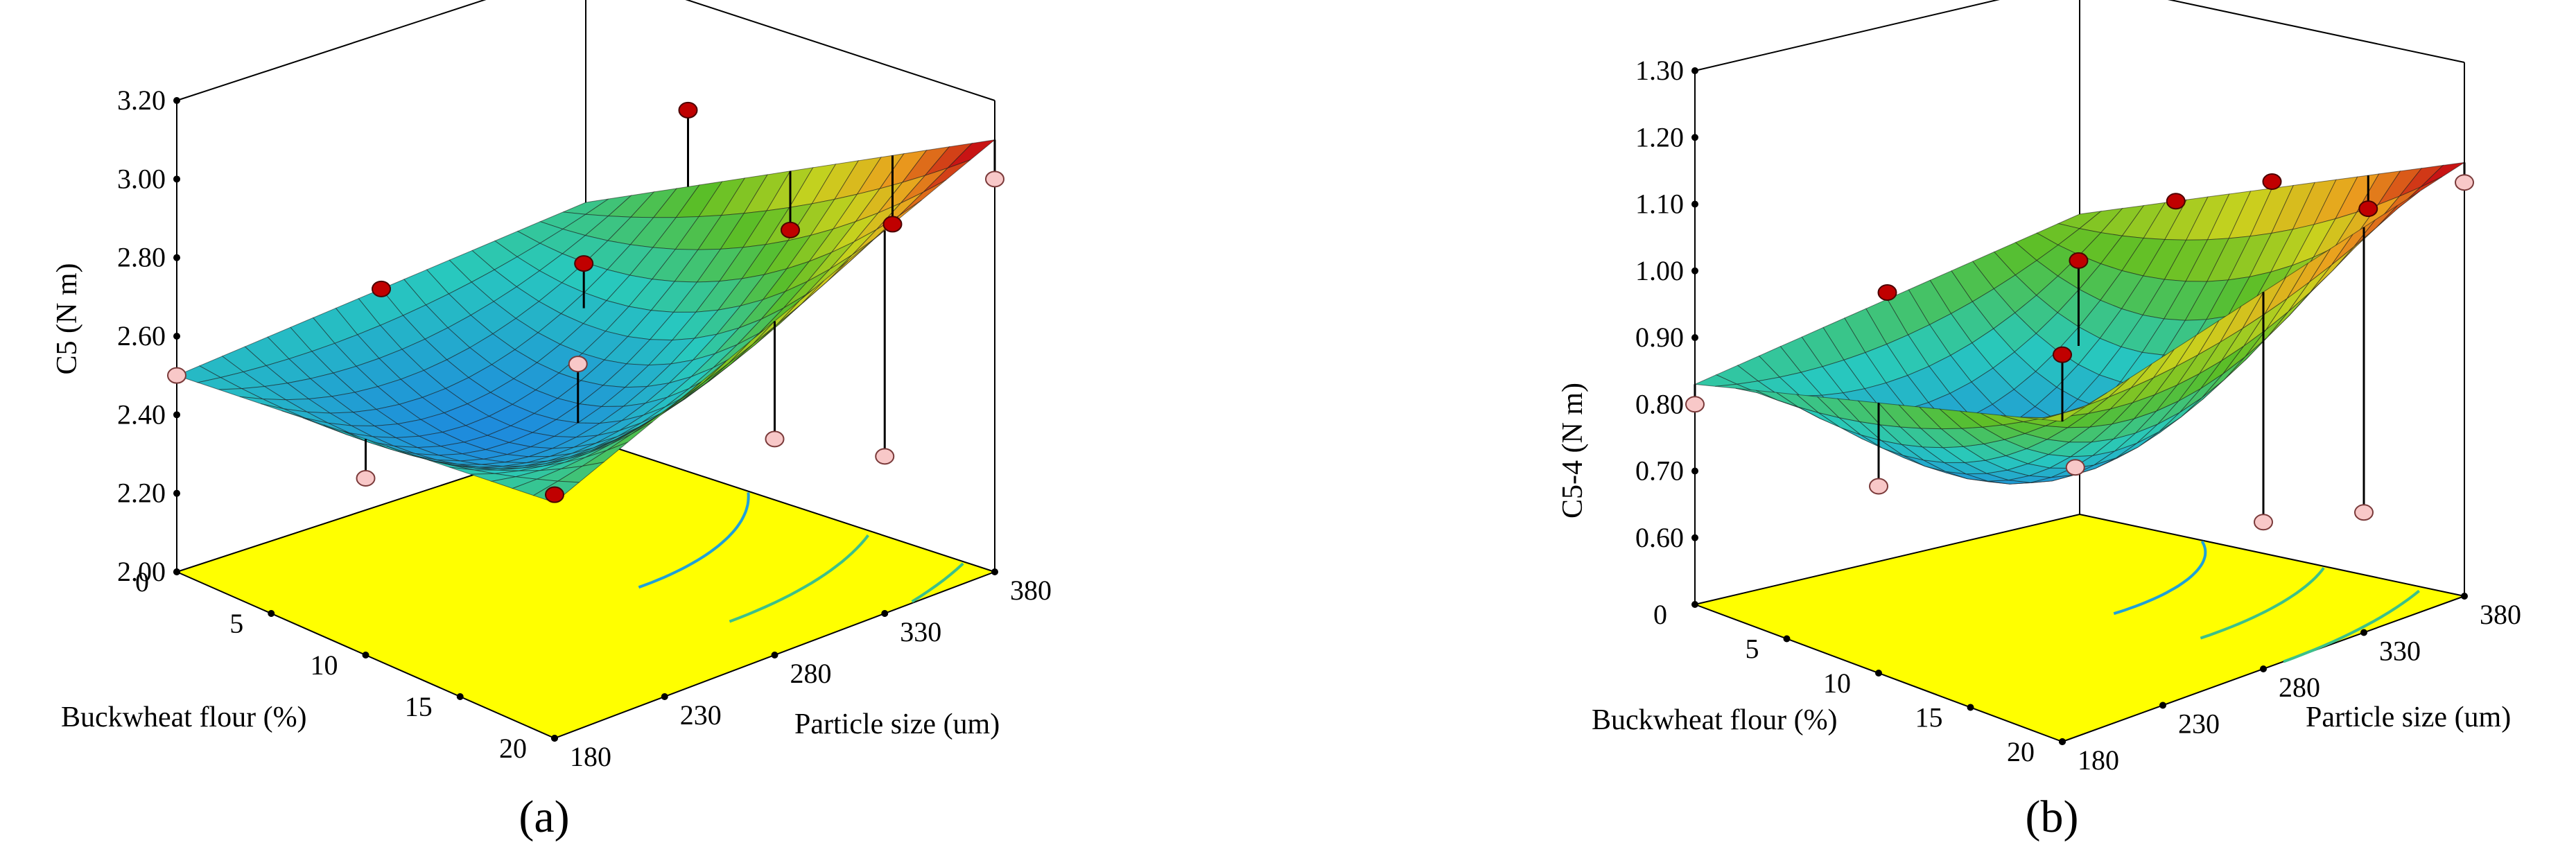 Image resolution: width=2576 pixels, height=863 pixels. What do you see at coordinates (1659, 70) in the screenshot?
I see `z-tick-label: 1.30` at bounding box center [1659, 70].